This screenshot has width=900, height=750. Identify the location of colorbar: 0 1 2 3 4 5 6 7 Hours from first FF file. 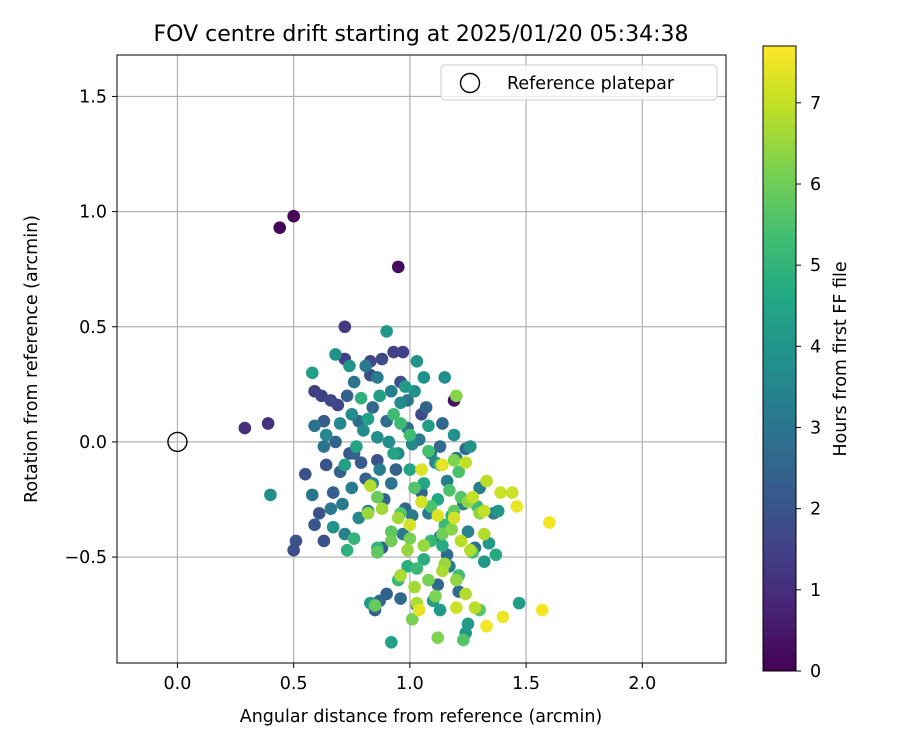
(806, 363).